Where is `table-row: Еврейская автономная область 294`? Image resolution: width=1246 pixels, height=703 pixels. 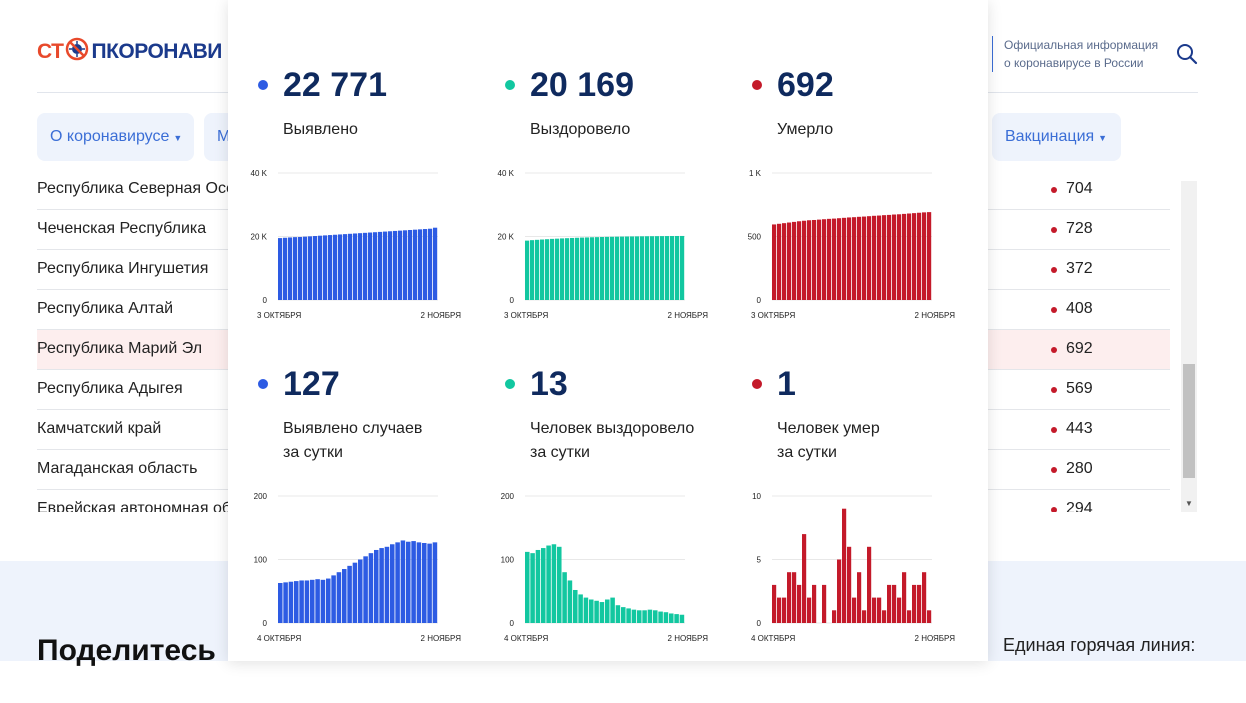 table-row: Еврейская автономная область 294 is located at coordinates (603, 501).